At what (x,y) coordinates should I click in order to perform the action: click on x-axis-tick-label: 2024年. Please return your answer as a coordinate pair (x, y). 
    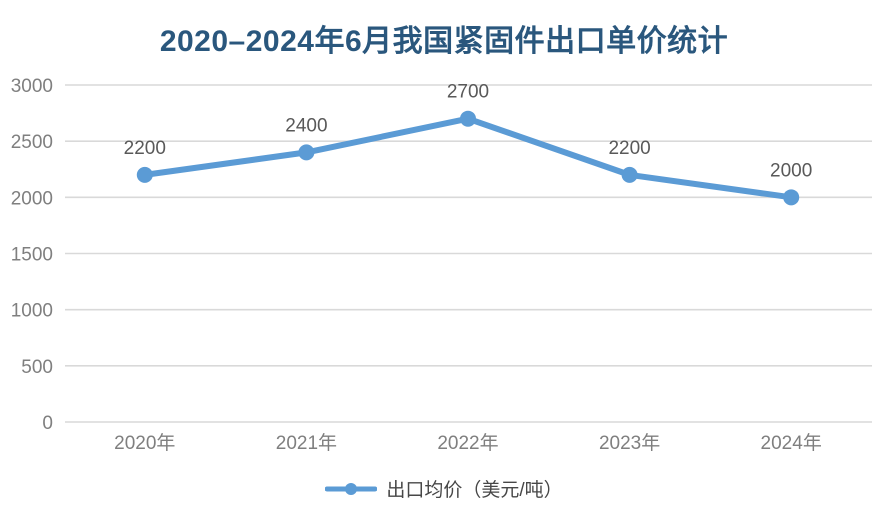
    Looking at the image, I should click on (791, 443).